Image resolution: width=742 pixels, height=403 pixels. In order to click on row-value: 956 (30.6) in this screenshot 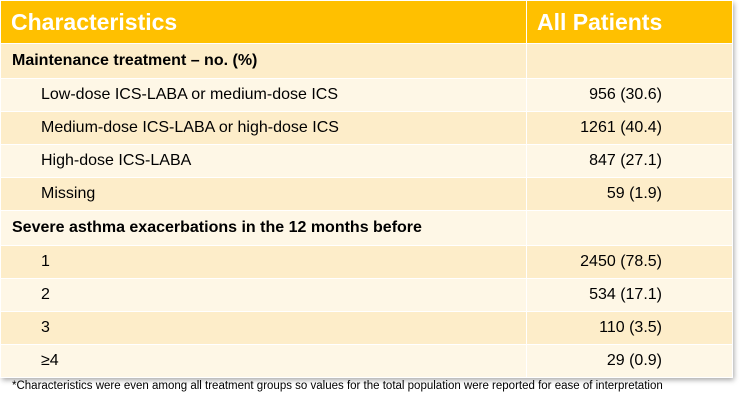, I will do `click(629, 95)`.